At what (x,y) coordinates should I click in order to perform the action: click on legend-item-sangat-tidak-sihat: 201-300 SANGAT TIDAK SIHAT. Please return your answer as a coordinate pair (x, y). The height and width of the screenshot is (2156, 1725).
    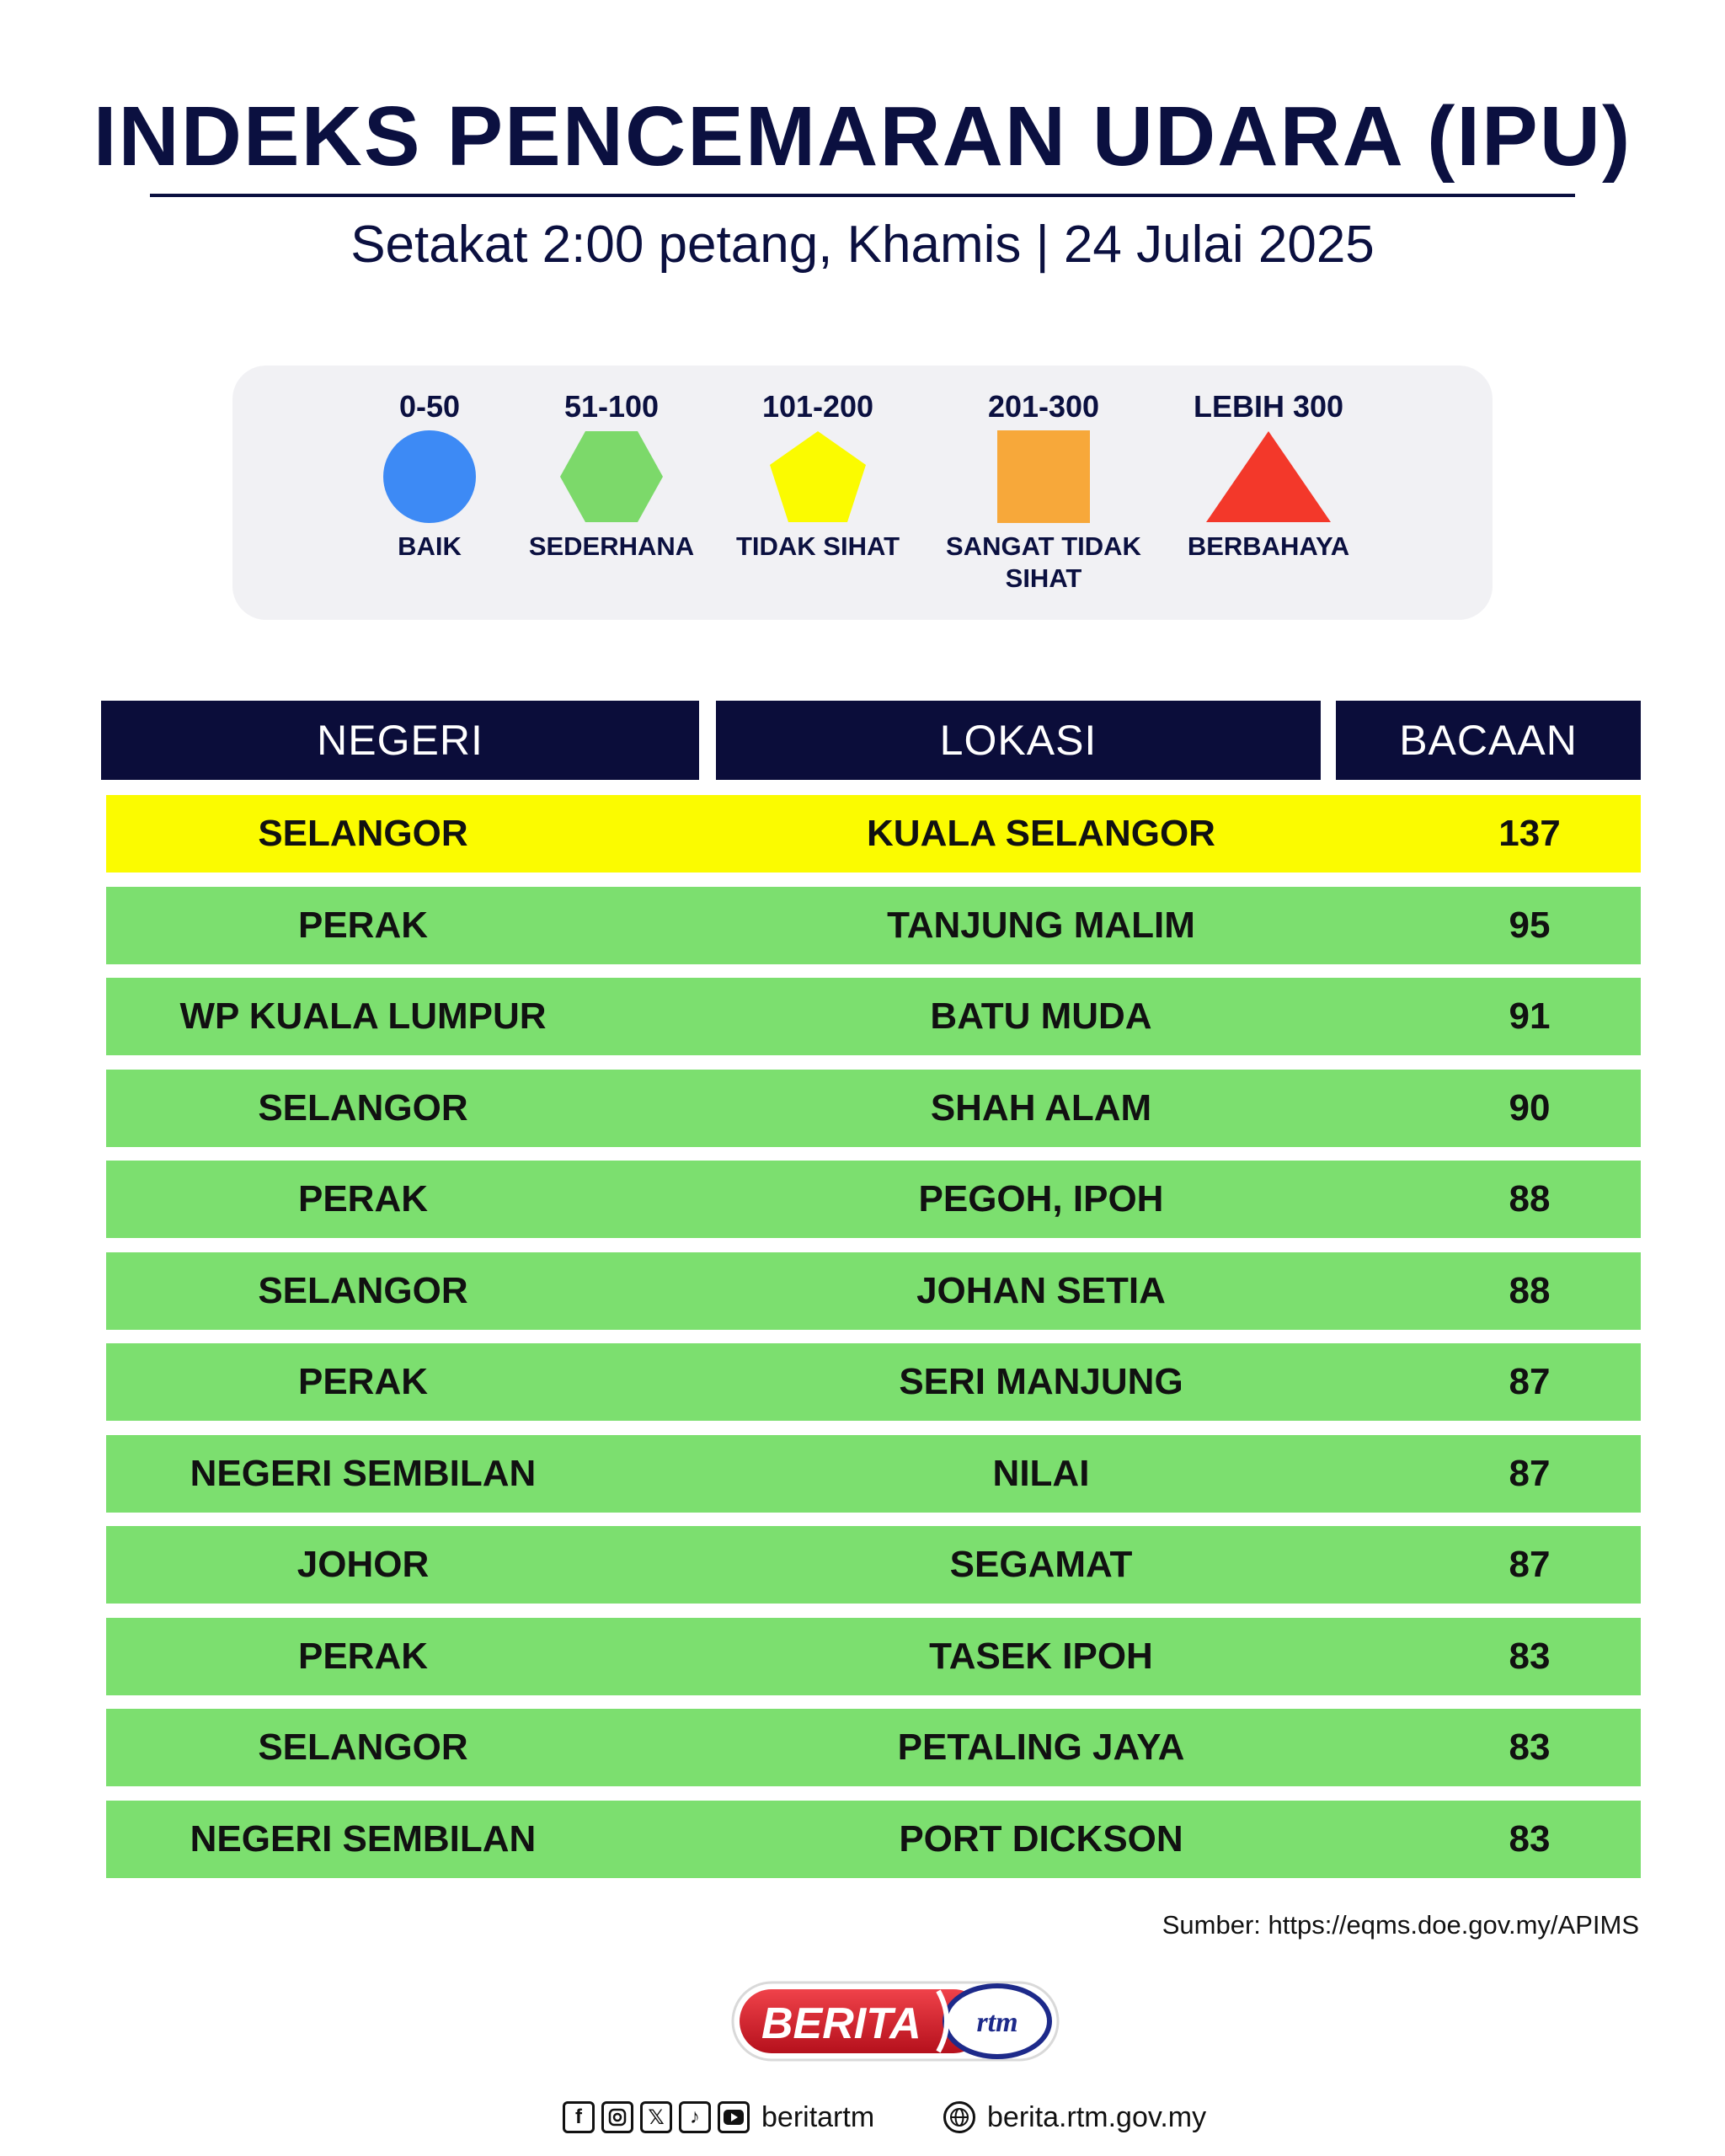
    Looking at the image, I should click on (1044, 493).